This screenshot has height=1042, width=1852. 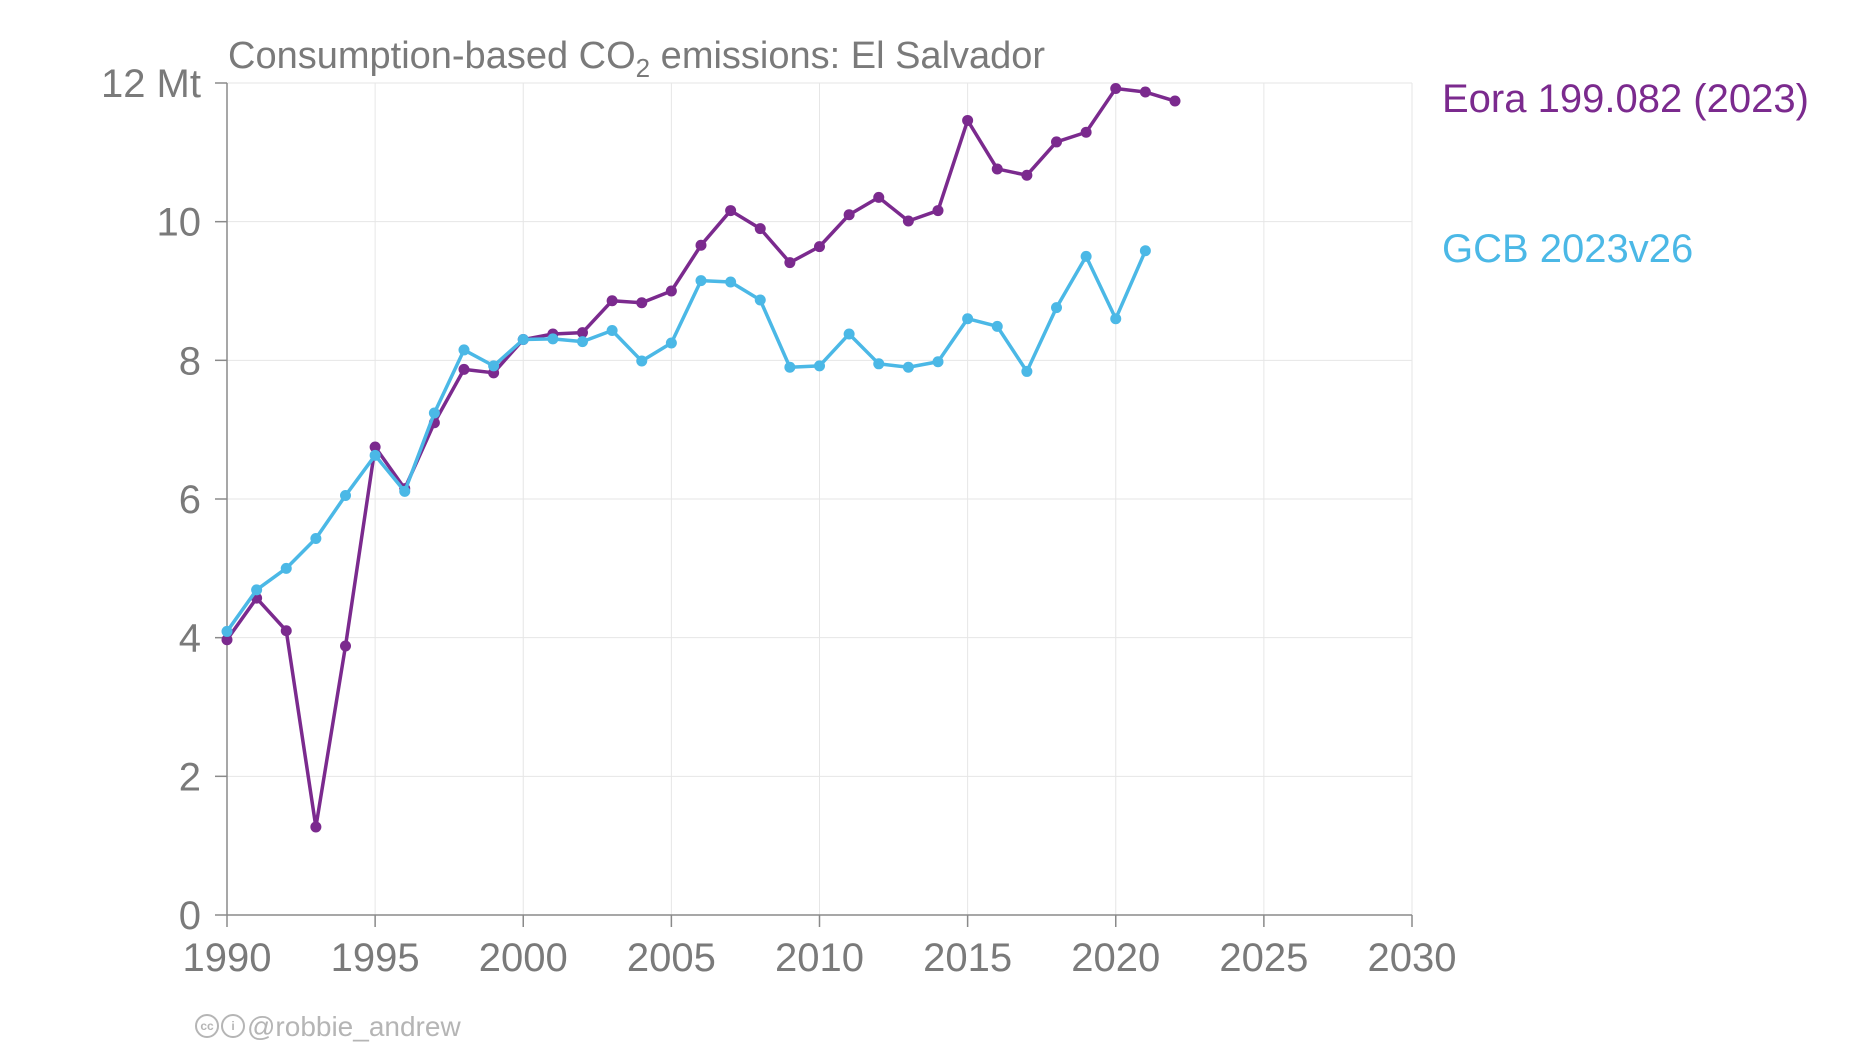 I want to click on credit-text: @robbie_andrew, so click(x=354, y=1026).